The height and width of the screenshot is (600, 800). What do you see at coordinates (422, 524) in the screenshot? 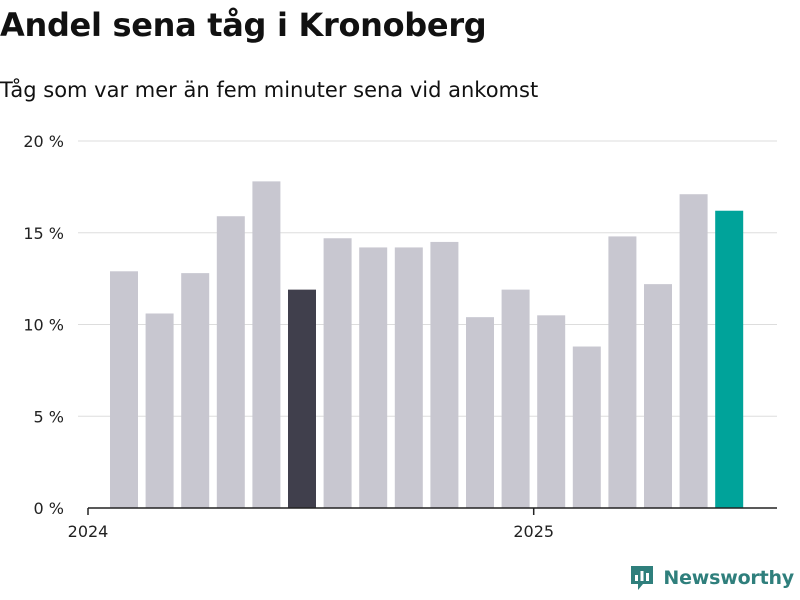
I see `x-axis: 2024 2025` at bounding box center [422, 524].